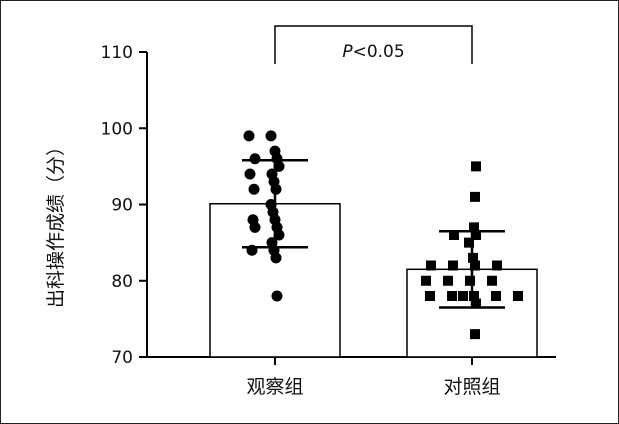 The height and width of the screenshot is (424, 619). I want to click on y-tick-label: 70, so click(122, 358).